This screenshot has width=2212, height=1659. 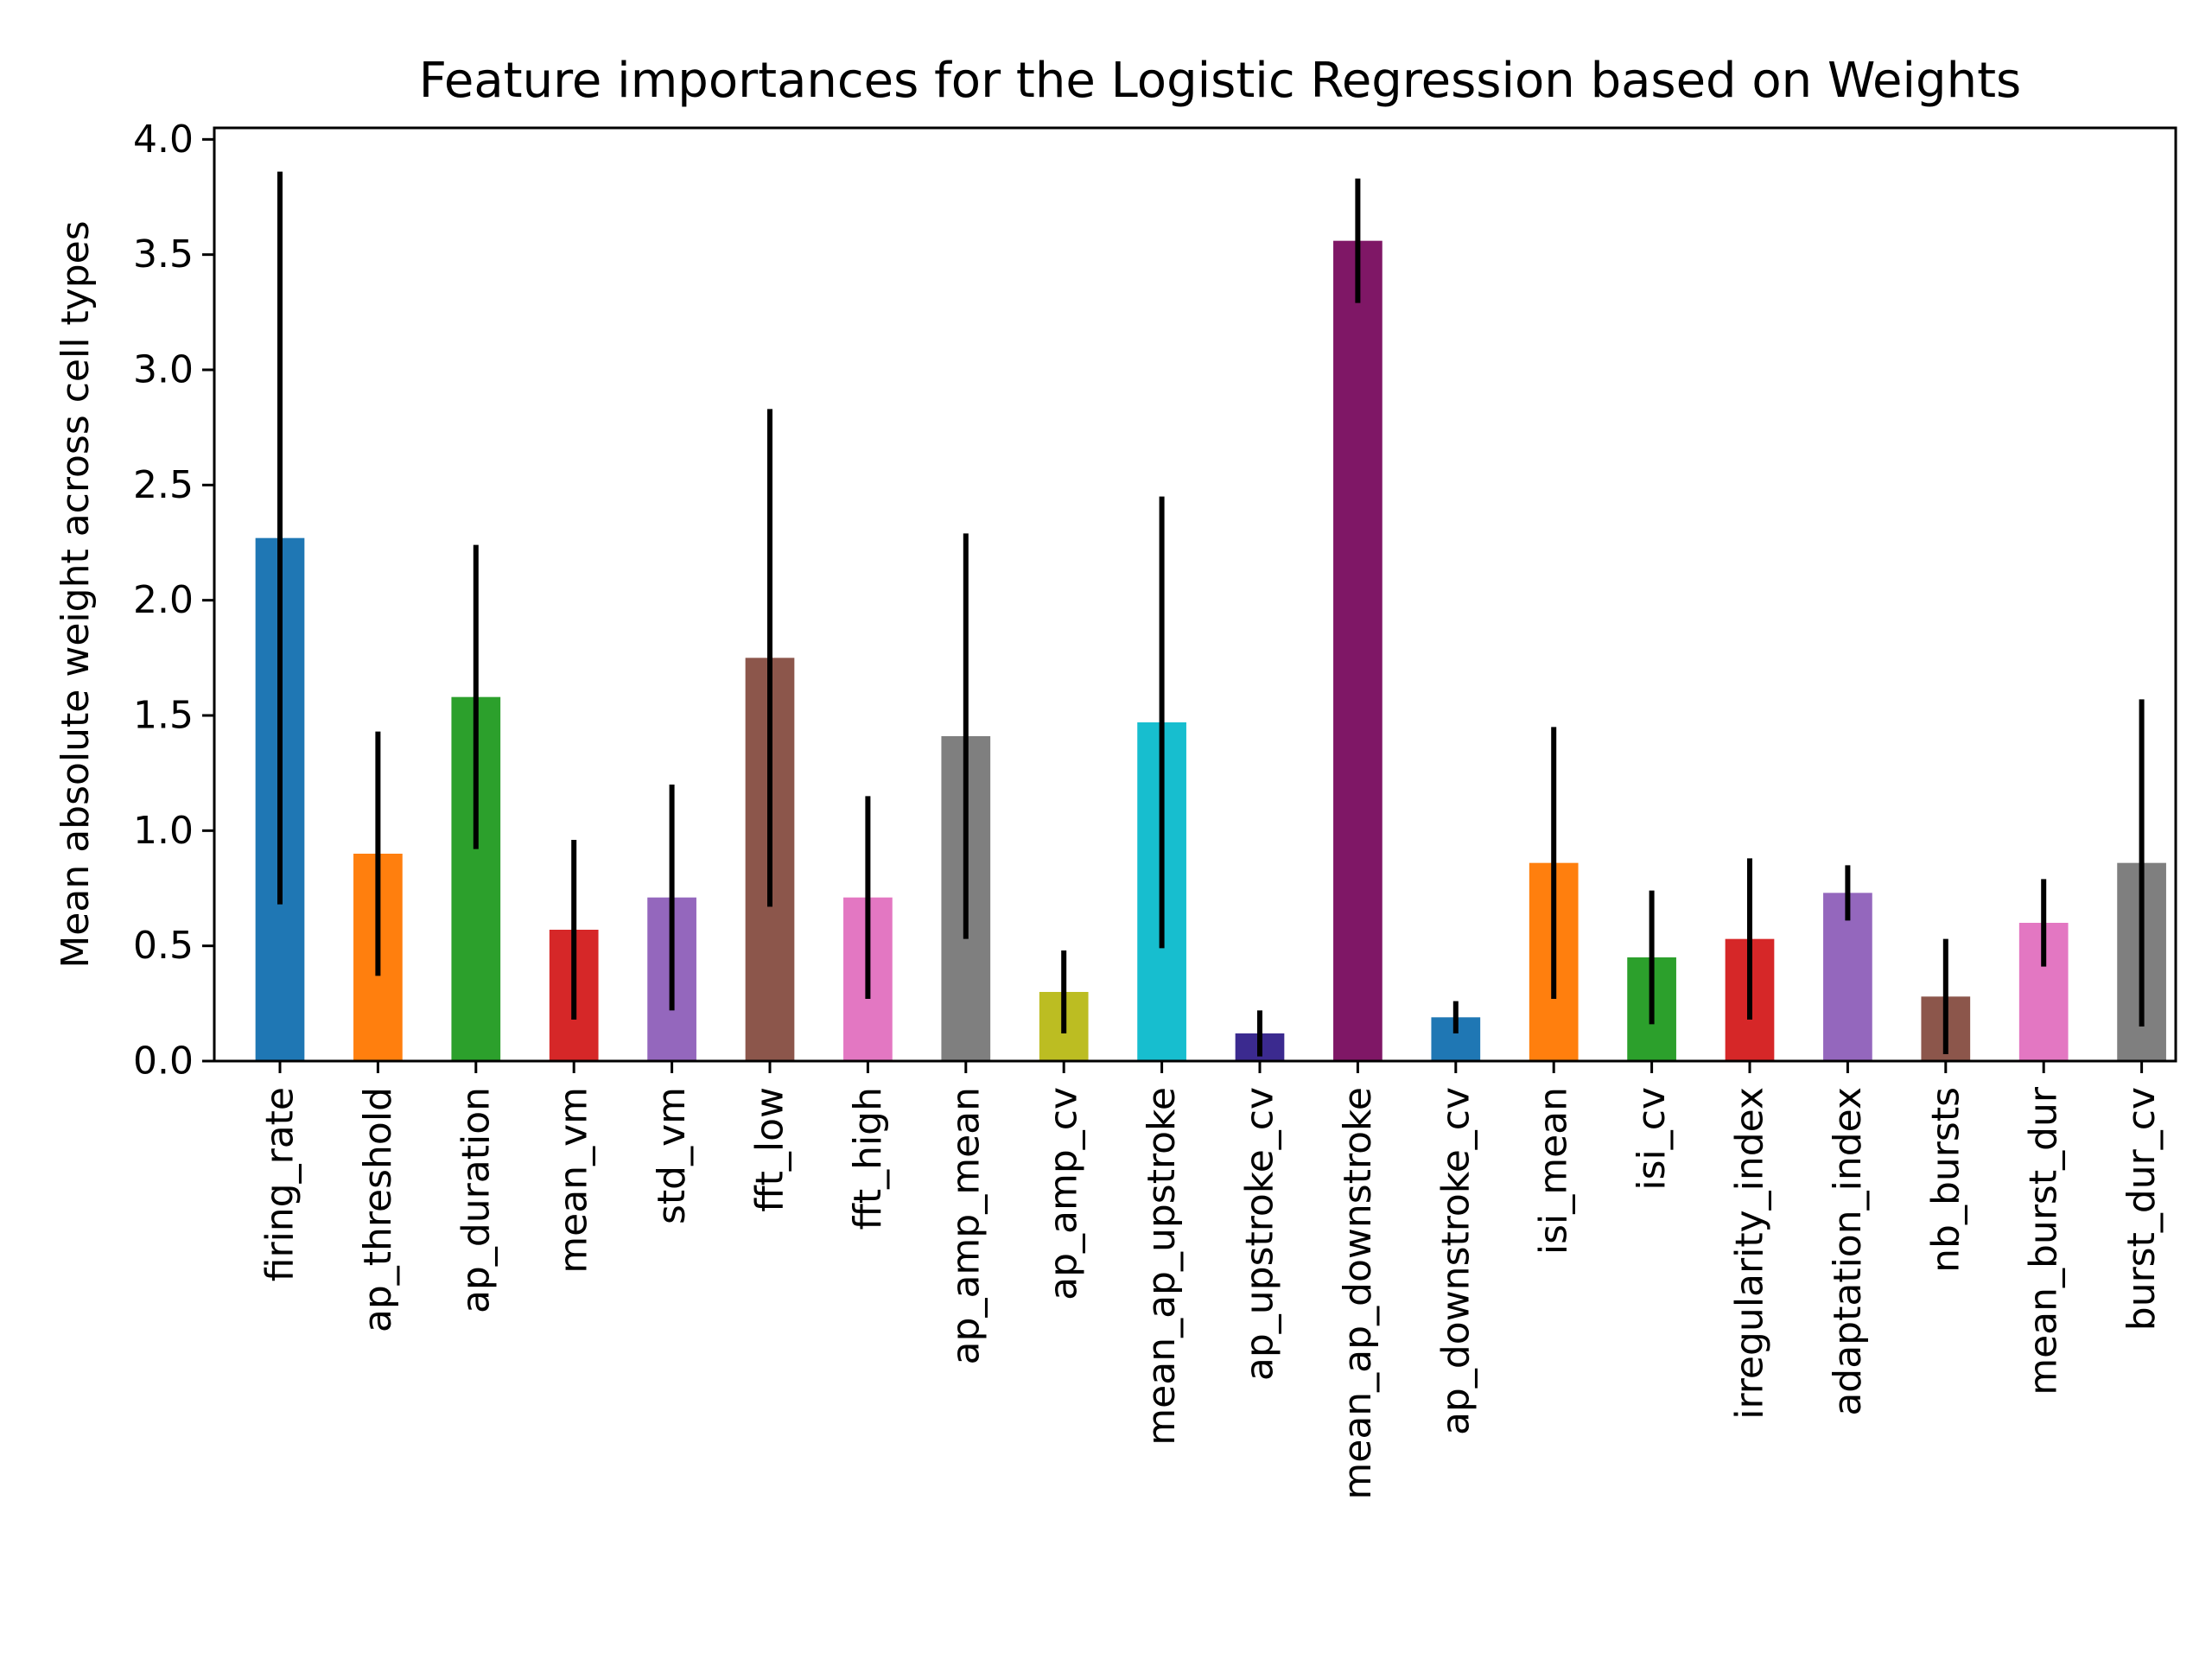 What do you see at coordinates (1554, 1171) in the screenshot?
I see `x-tick-label: isi_mean` at bounding box center [1554, 1171].